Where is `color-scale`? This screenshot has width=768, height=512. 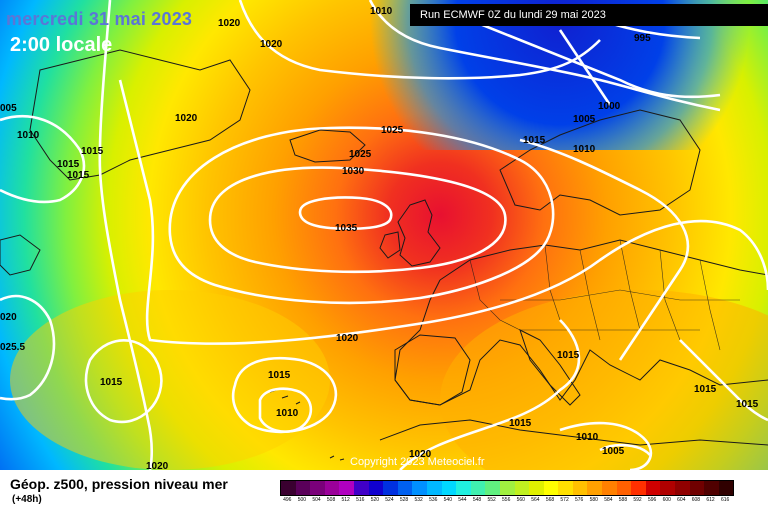 color-scale is located at coordinates (507, 488).